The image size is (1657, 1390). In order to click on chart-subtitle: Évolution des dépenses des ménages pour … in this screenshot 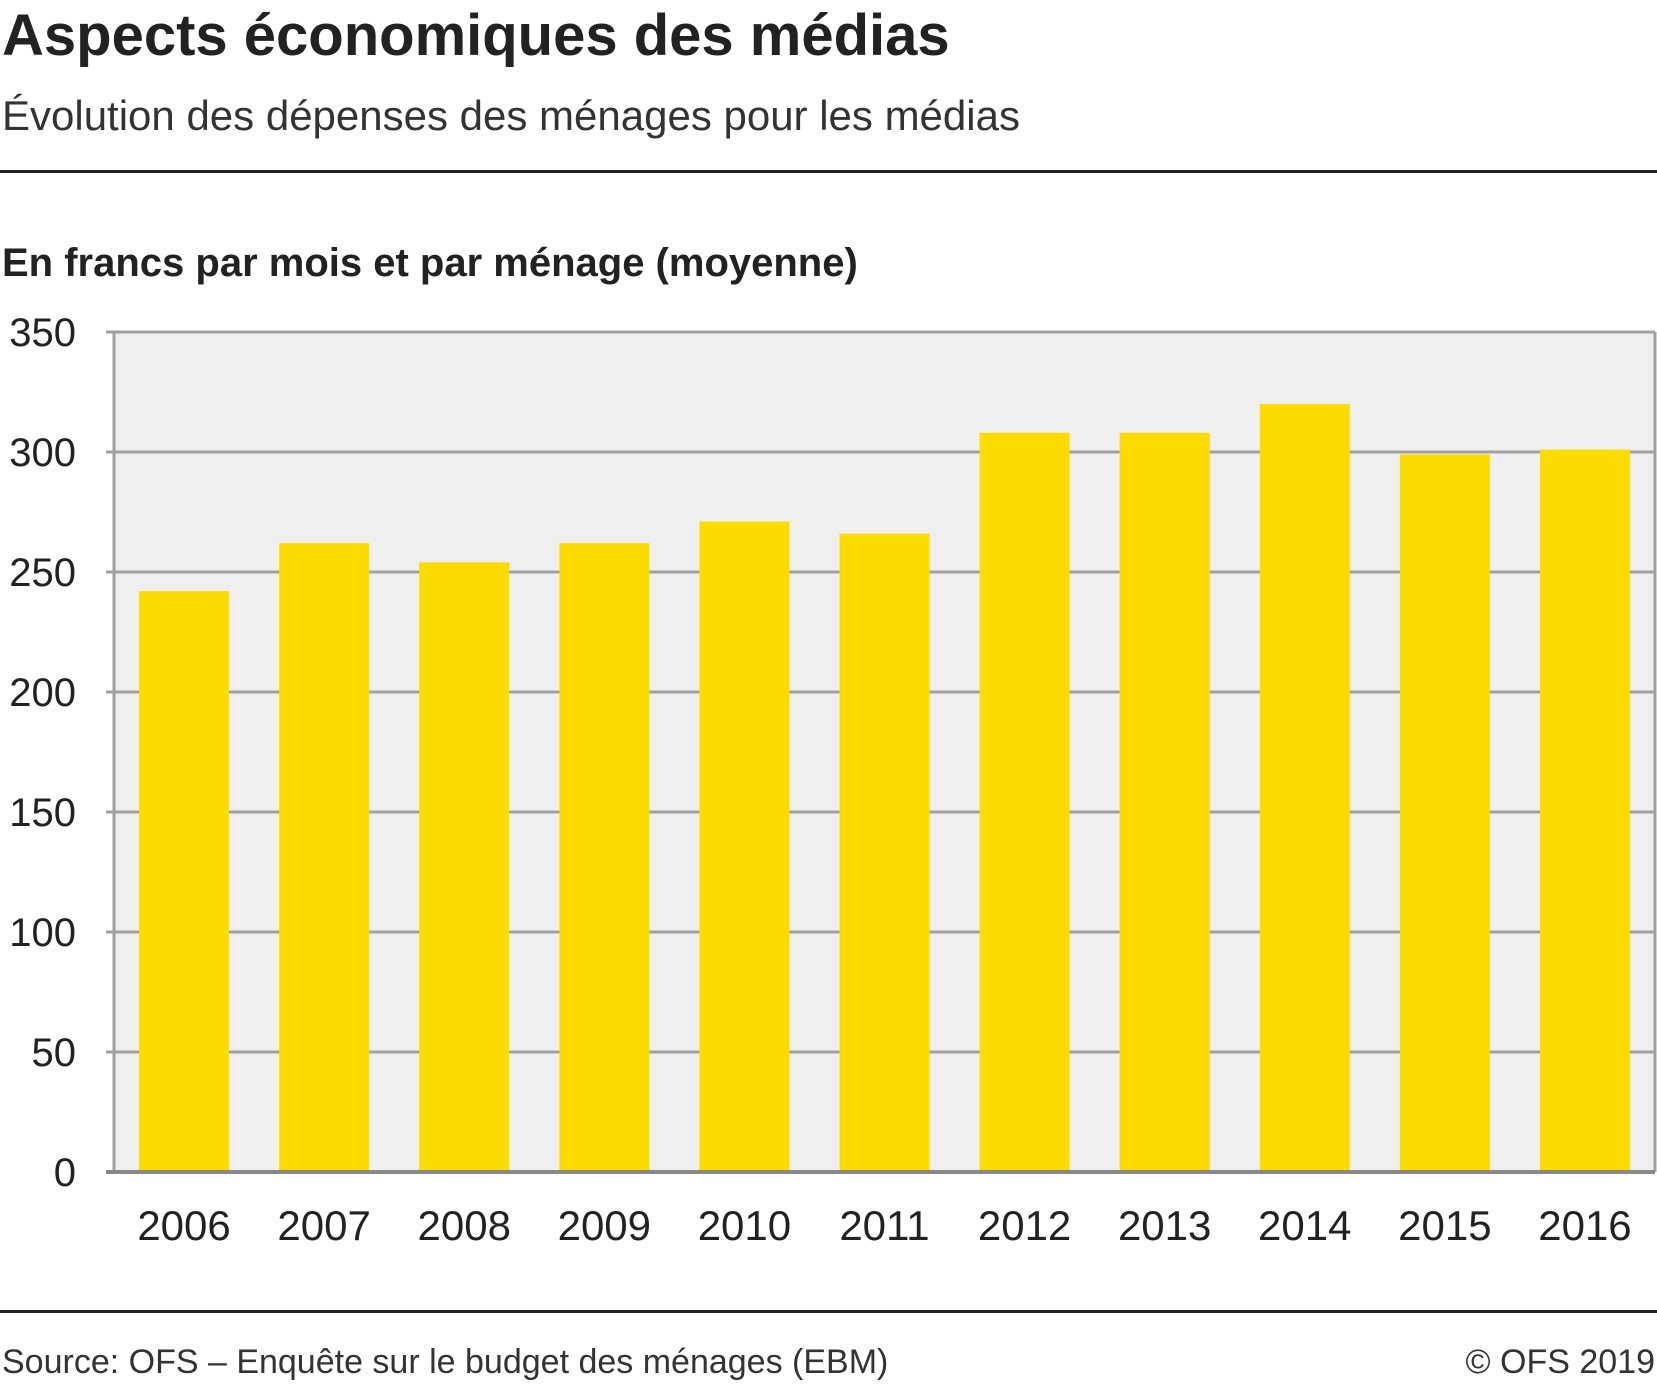, I will do `click(511, 115)`.